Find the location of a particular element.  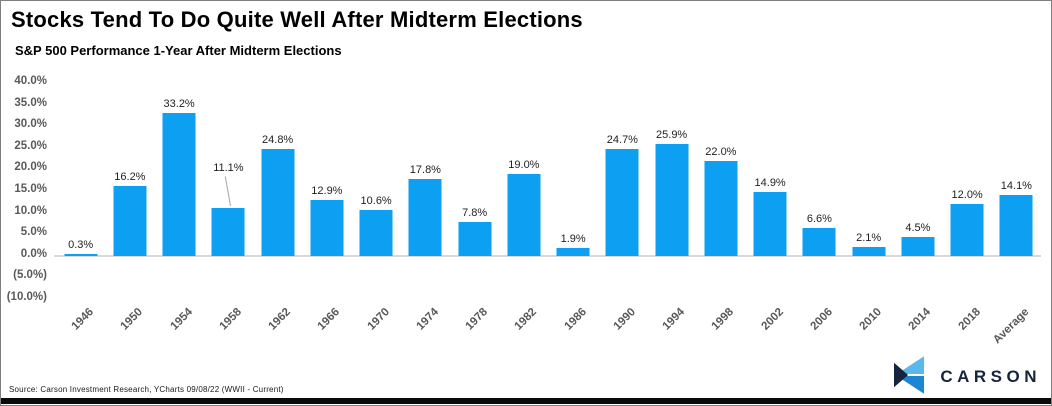

x-tick-label: 1954 is located at coordinates (181, 319).